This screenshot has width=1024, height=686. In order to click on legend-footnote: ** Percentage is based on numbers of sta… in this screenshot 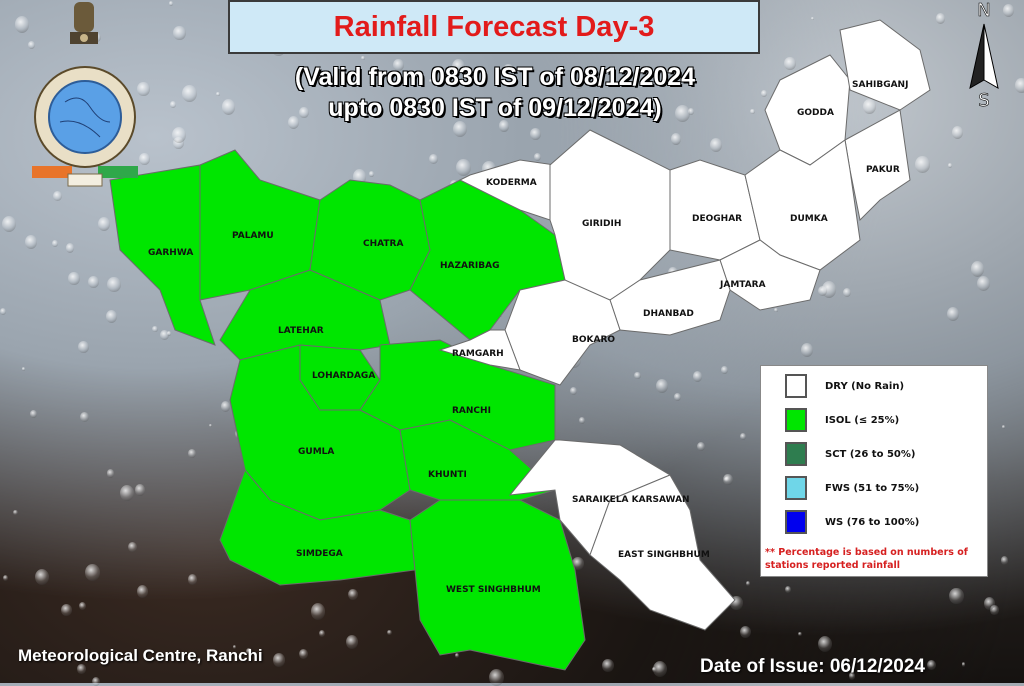, I will do `click(866, 559)`.